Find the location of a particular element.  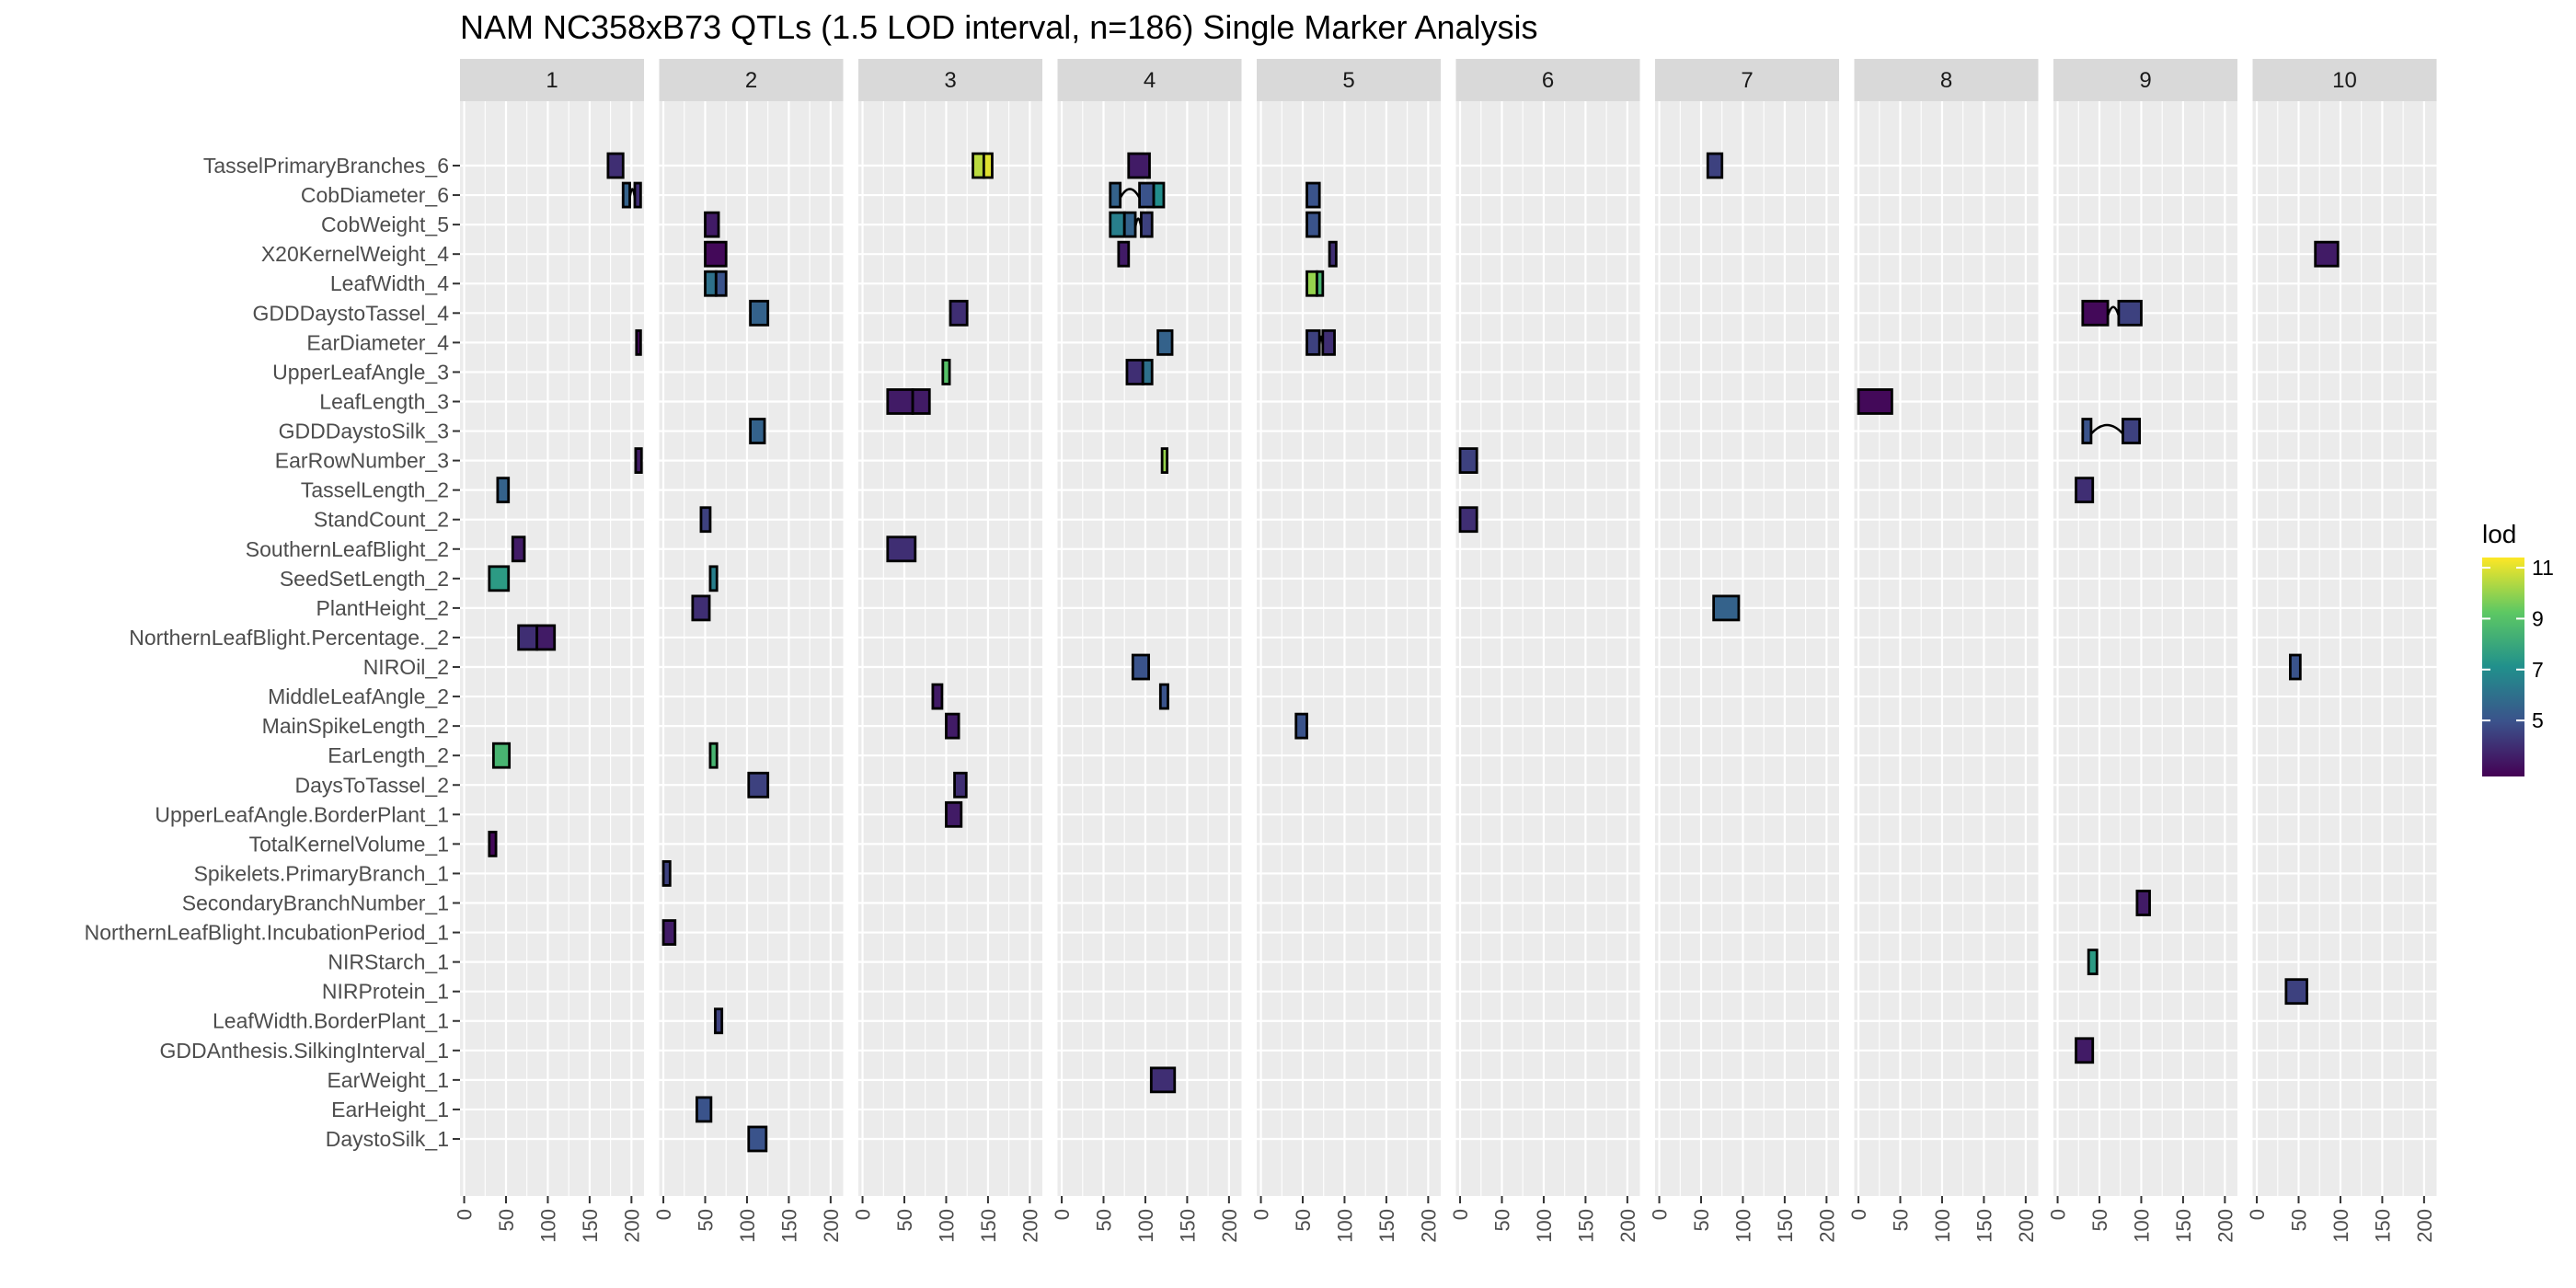

facet-strip-label: 1 is located at coordinates (552, 80).